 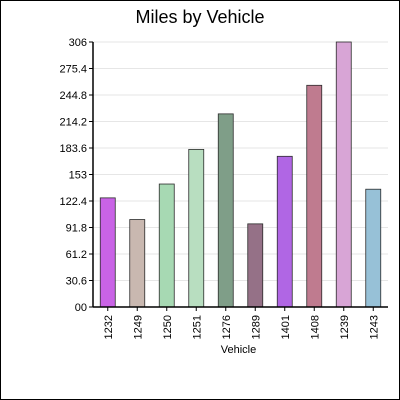 I want to click on x-tick-label: 1289, so click(x=256, y=327).